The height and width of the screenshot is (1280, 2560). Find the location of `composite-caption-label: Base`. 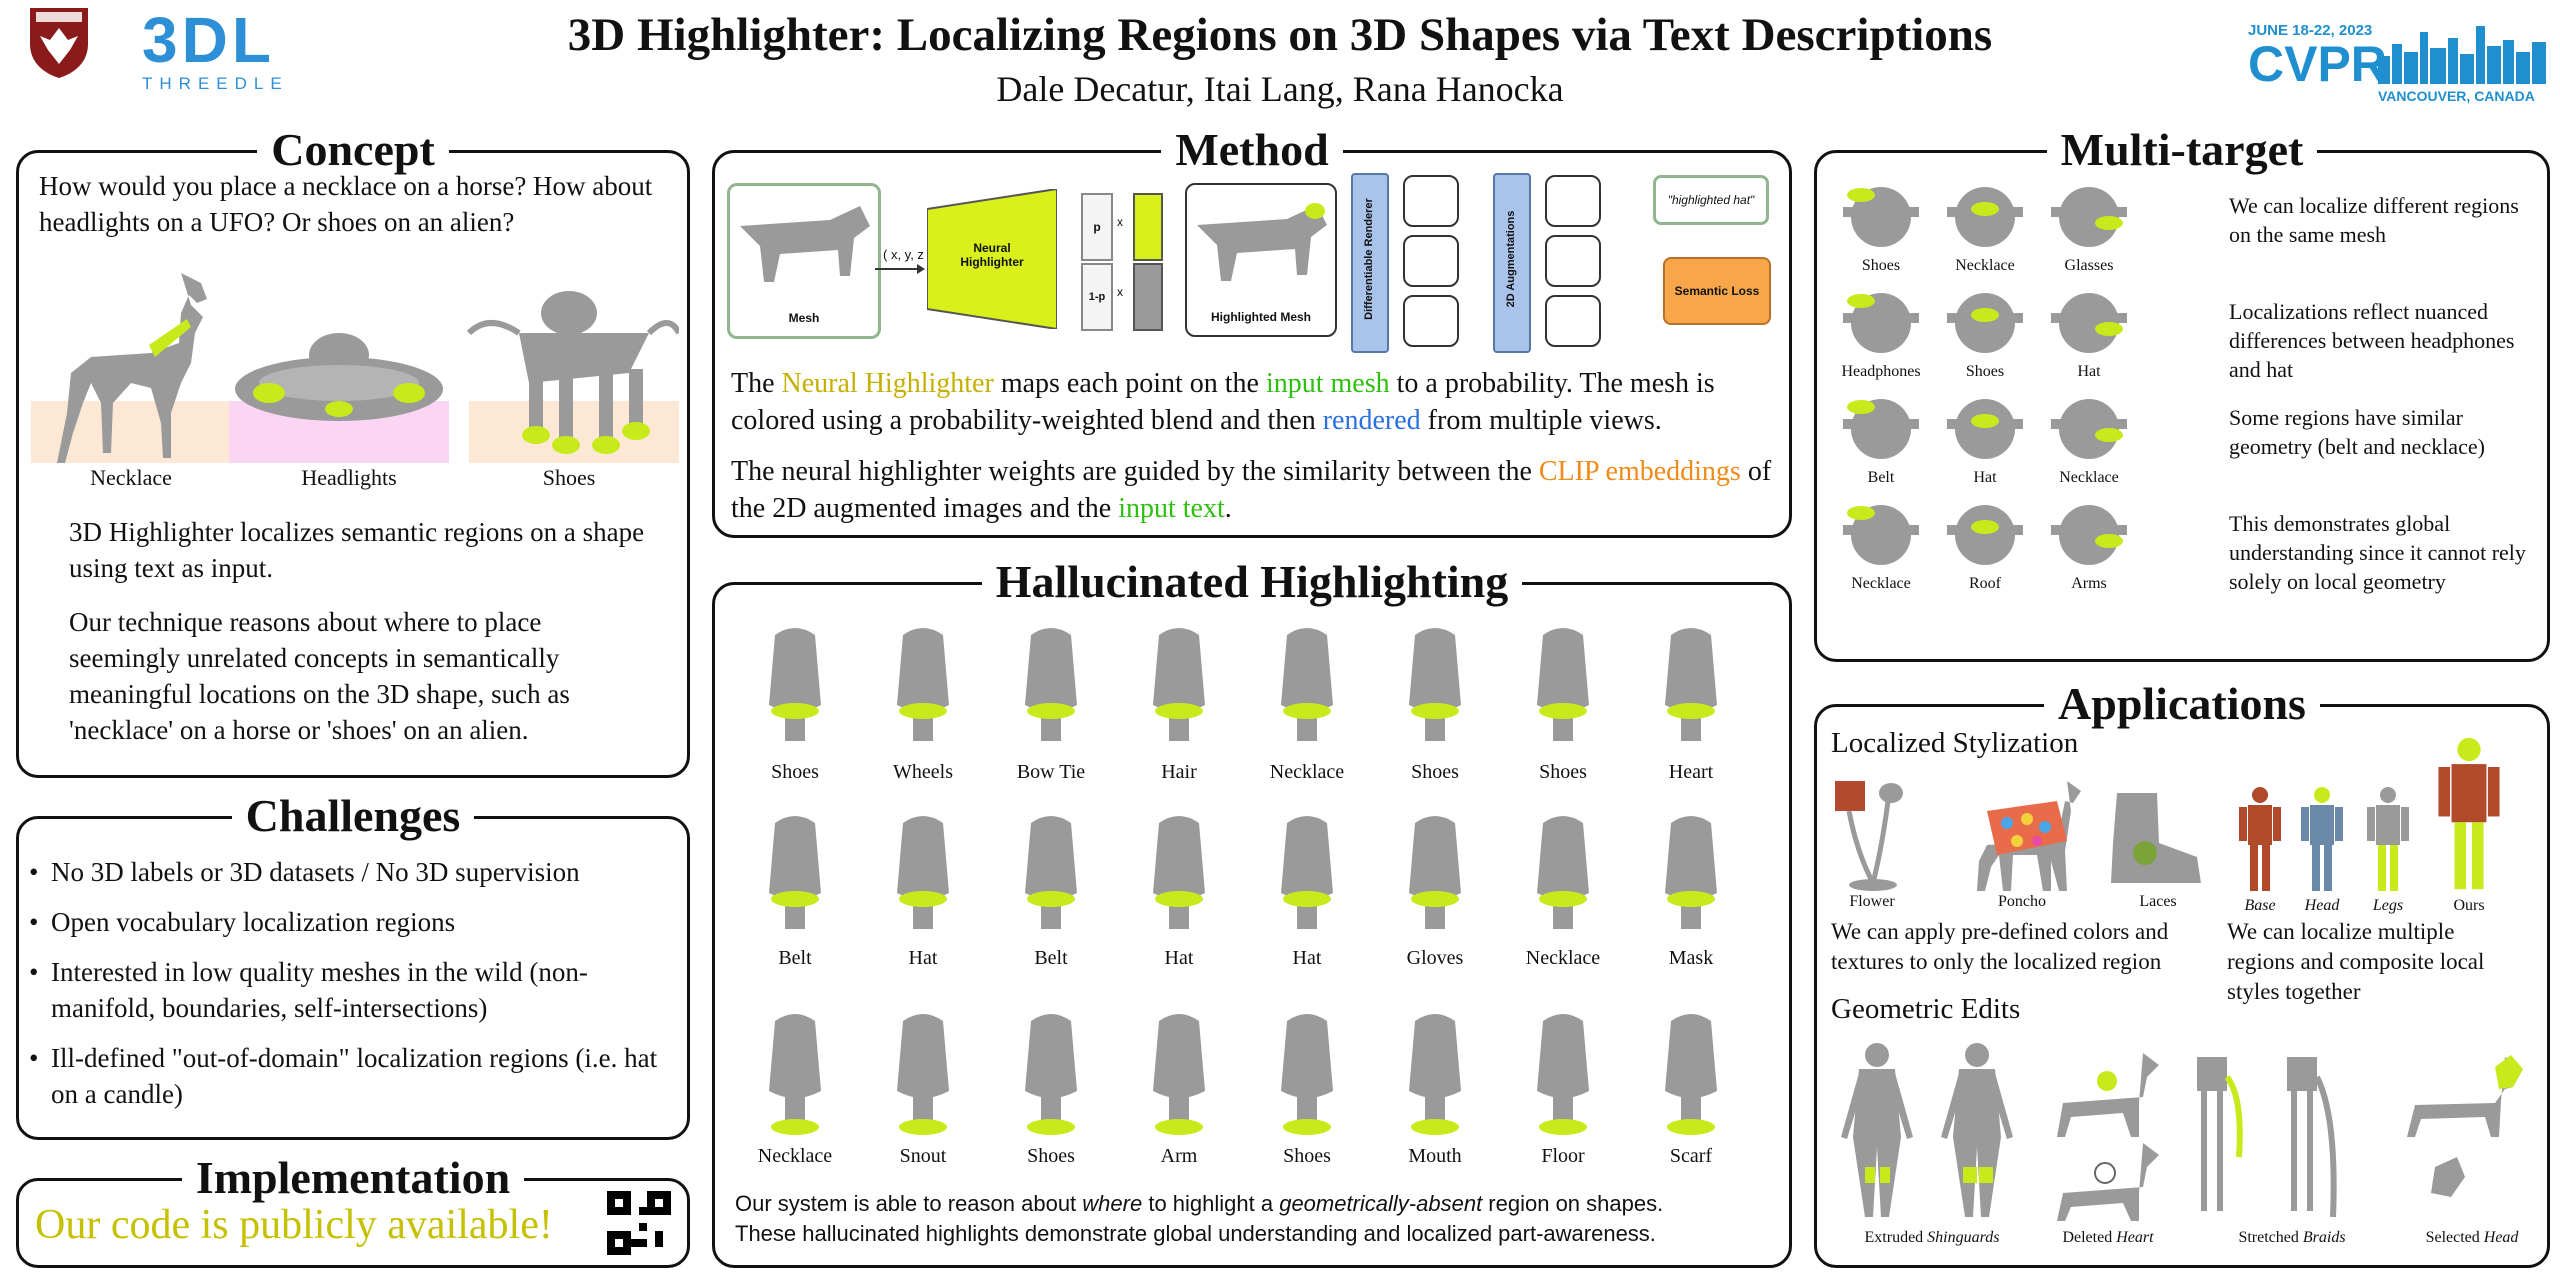

composite-caption-label: Base is located at coordinates (2260, 905).